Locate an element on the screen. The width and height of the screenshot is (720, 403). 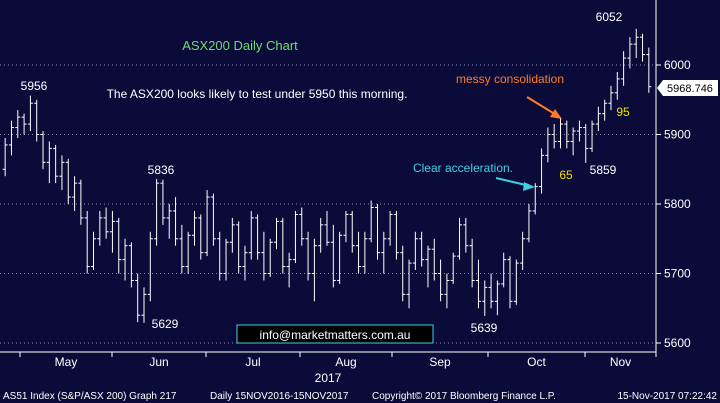
chart-title: ASX200 Daily Chart is located at coordinates (240, 45).